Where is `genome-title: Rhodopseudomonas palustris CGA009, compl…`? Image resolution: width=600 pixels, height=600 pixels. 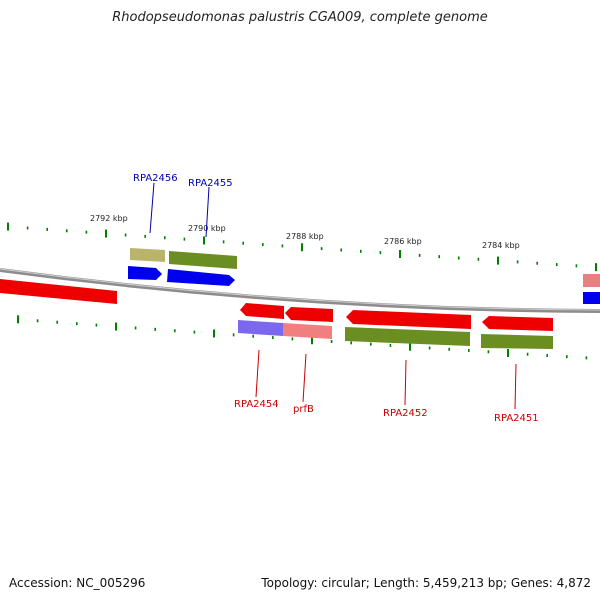 genome-title: Rhodopseudomonas palustris CGA009, compl… is located at coordinates (300, 17).